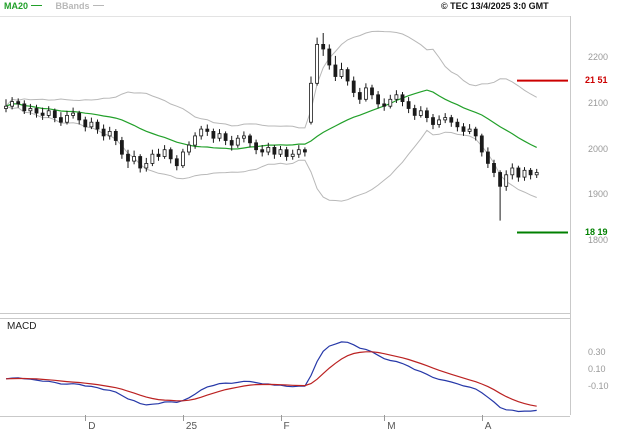 The height and width of the screenshot is (440, 627). I want to click on legend: MA20 BBands, so click(59, 6).